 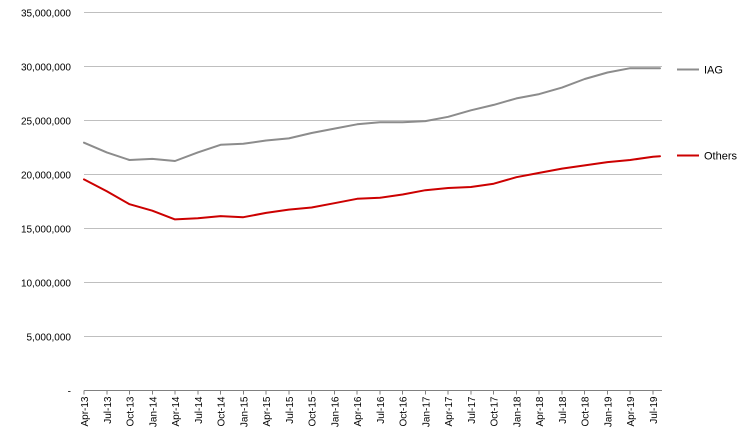 What do you see at coordinates (46, 176) in the screenshot?
I see `y-tick-label: 20,000,000` at bounding box center [46, 176].